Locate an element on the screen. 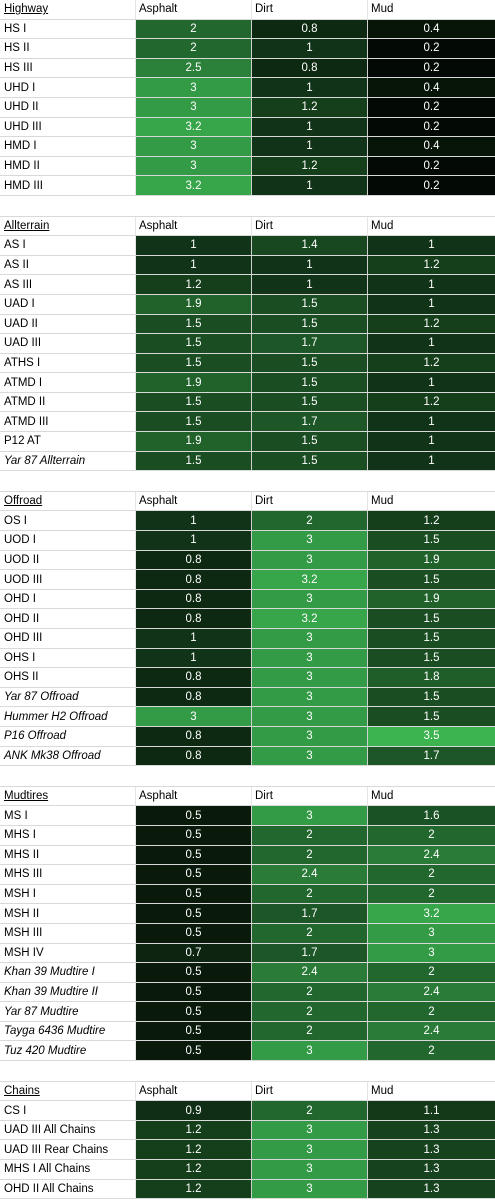 The height and width of the screenshot is (1200, 495). tire-name: Yar 87 Mudtire is located at coordinates (68, 1011).